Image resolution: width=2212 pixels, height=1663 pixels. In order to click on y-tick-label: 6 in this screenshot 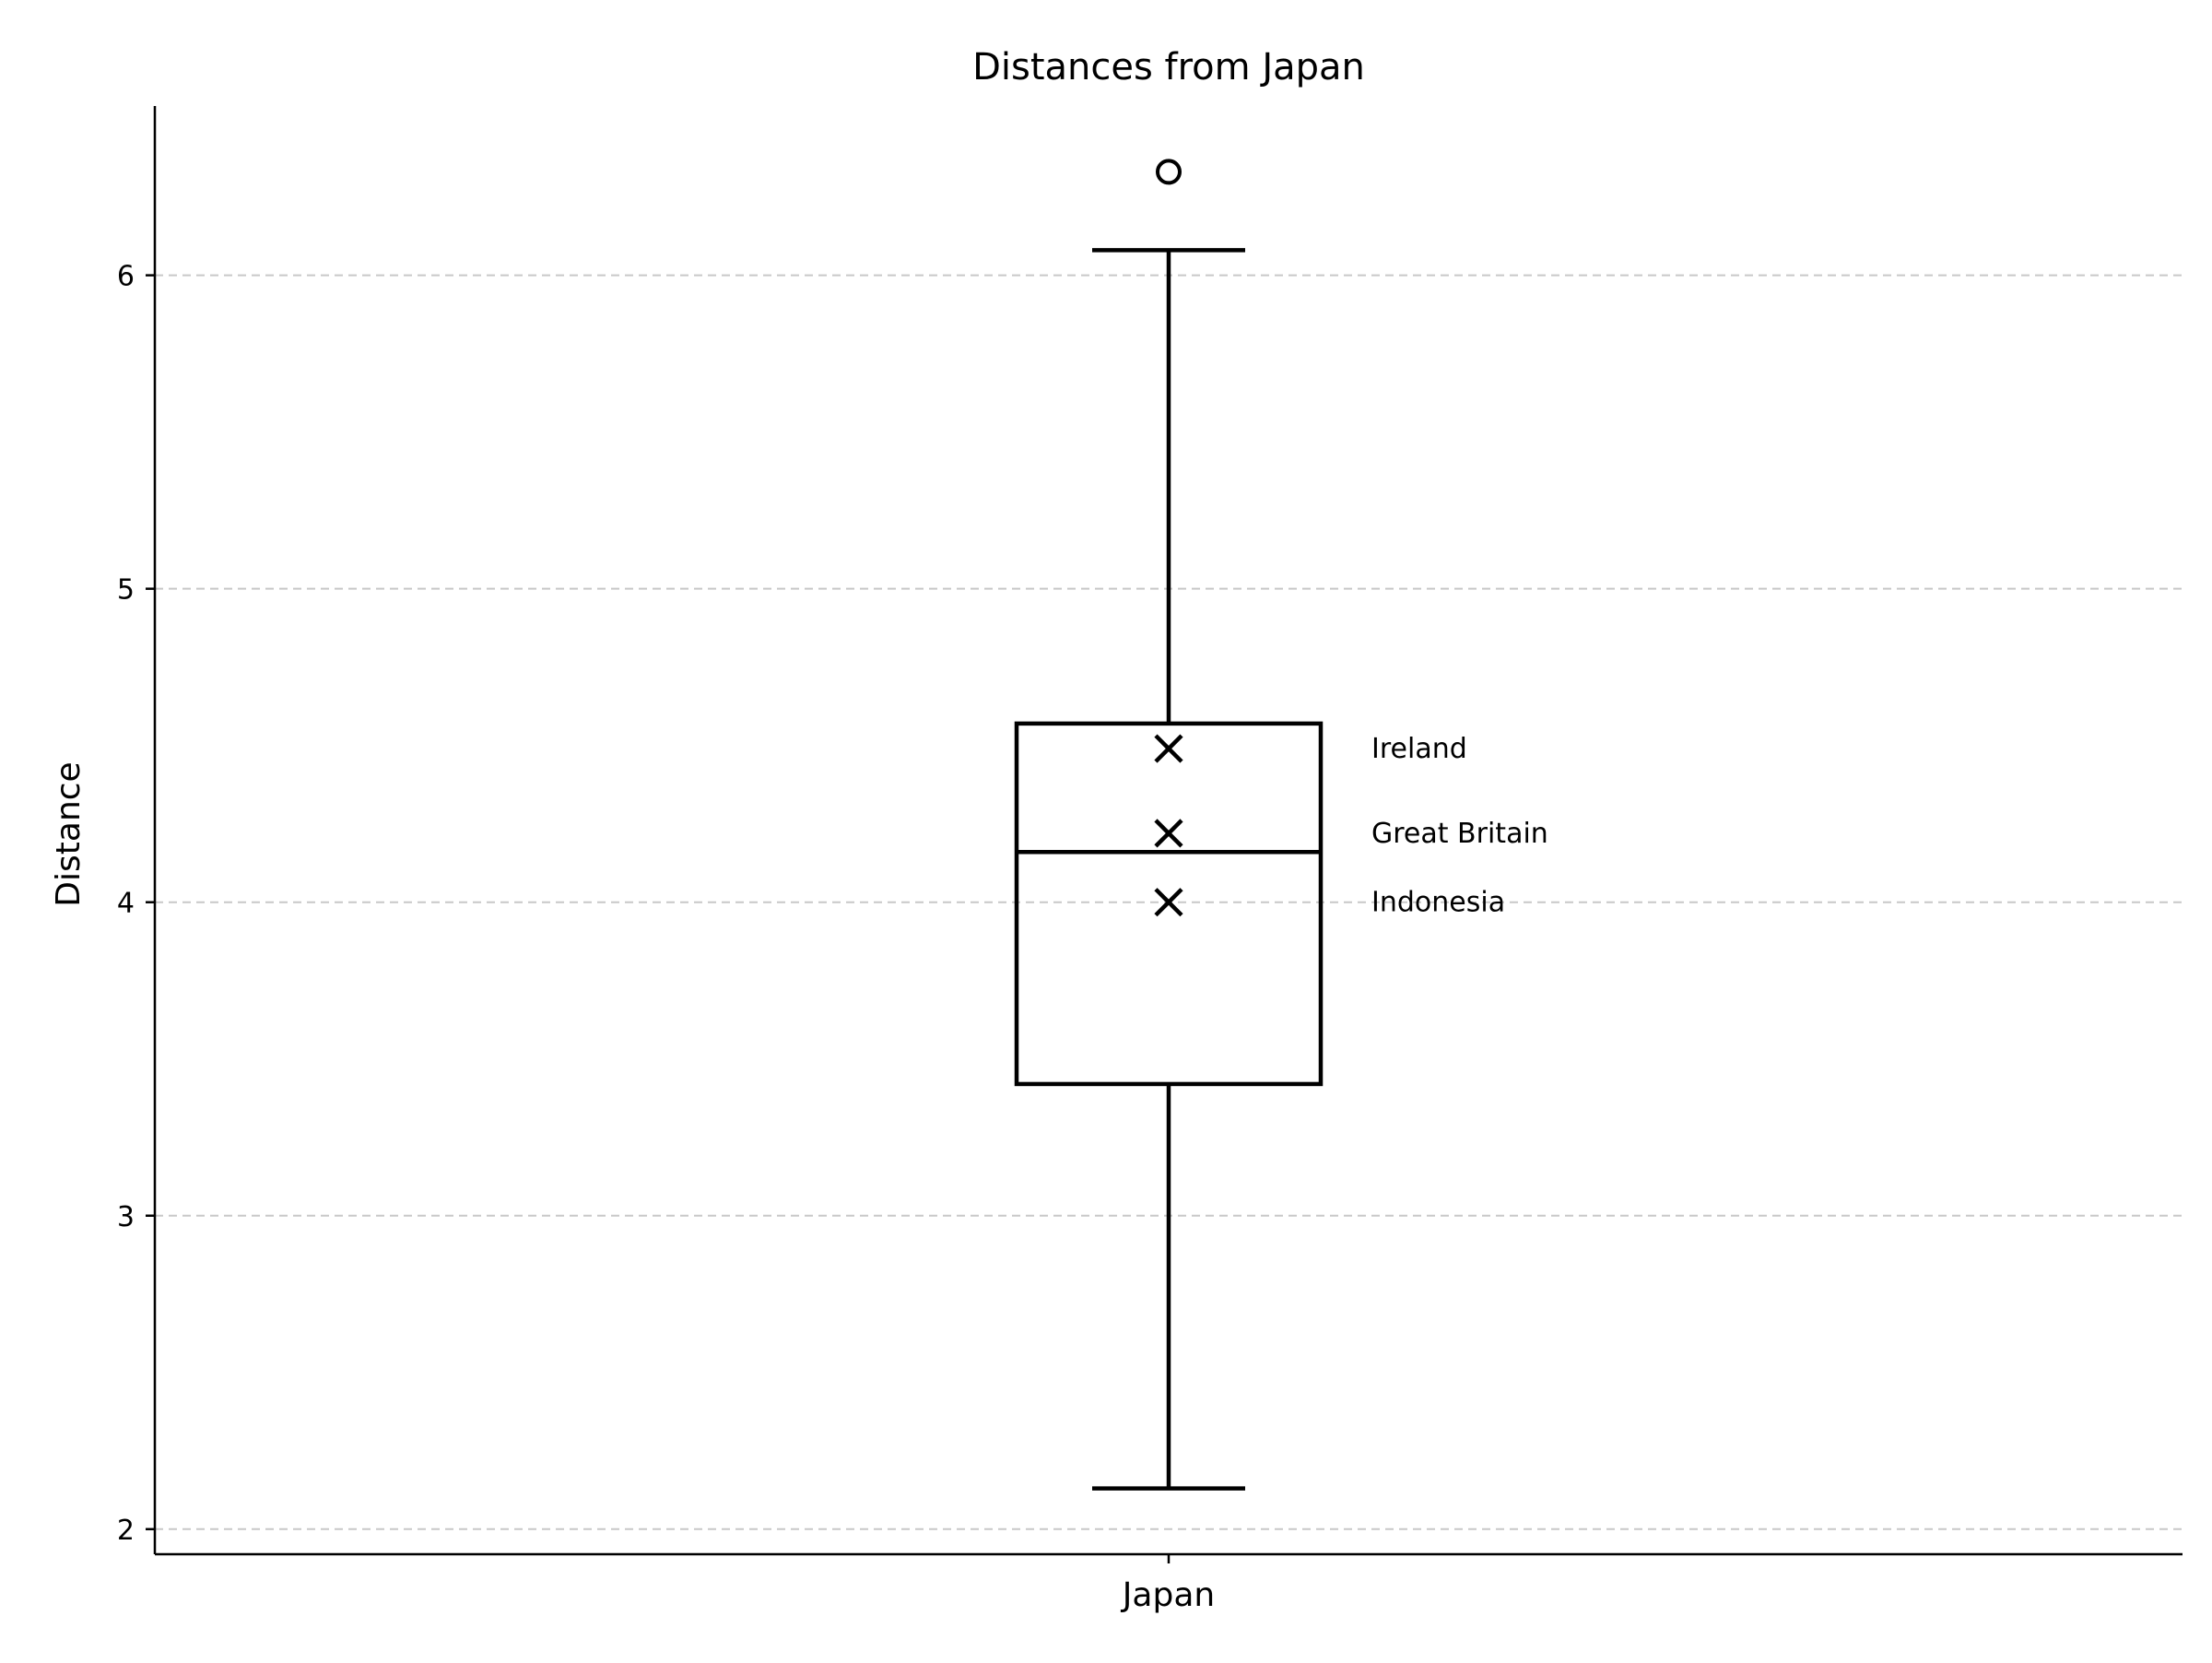, I will do `click(126, 277)`.